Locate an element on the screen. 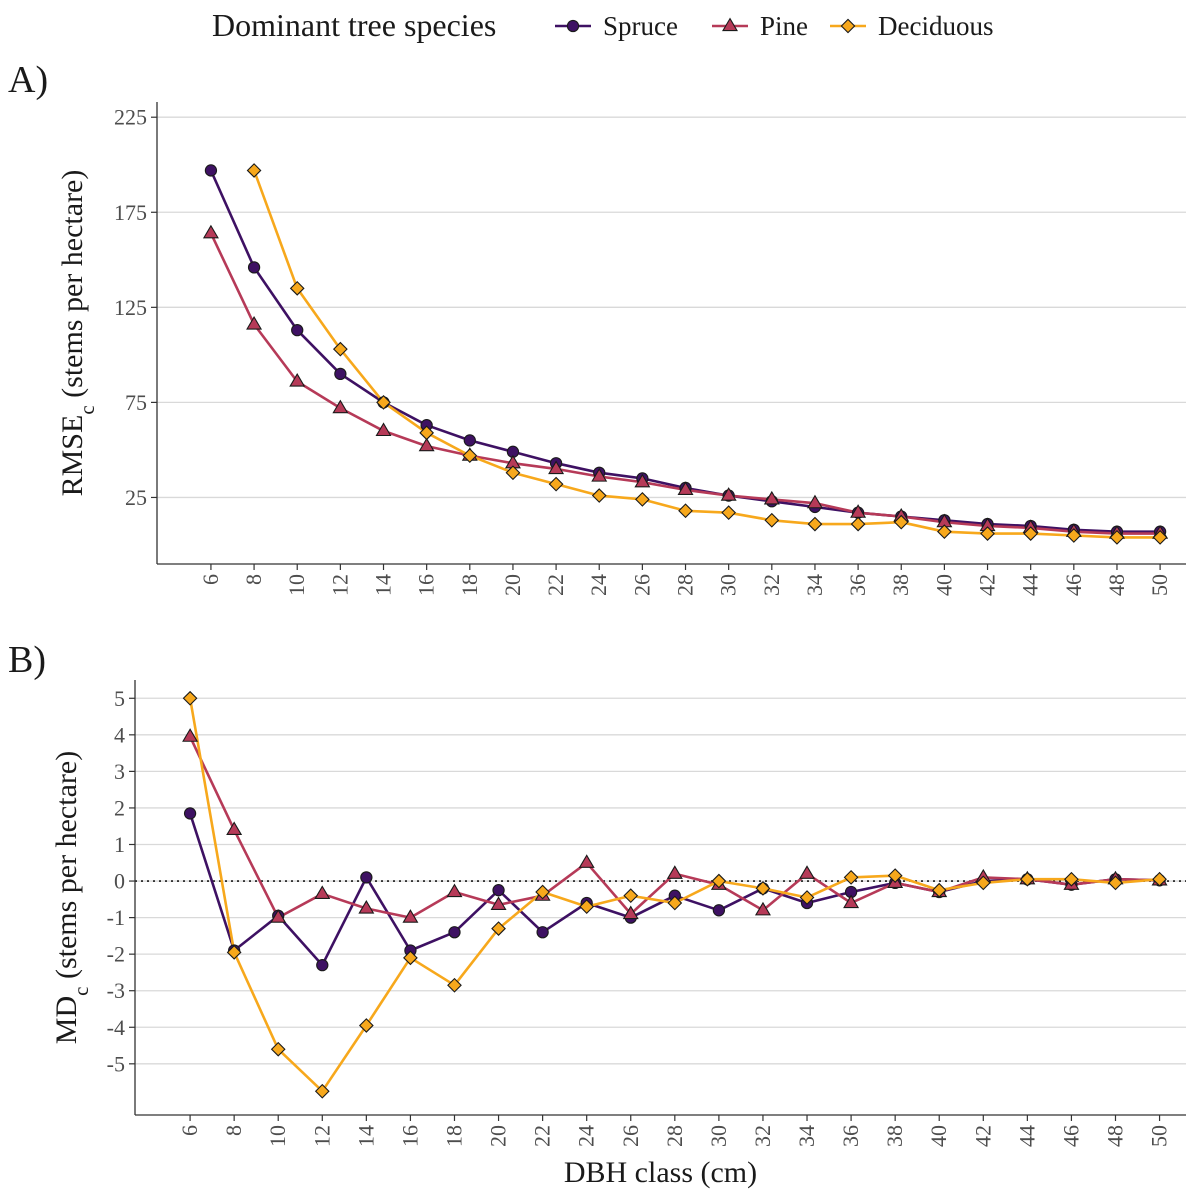 This screenshot has height=1192, width=1198. x-tick-label: 48 is located at coordinates (1116, 585).